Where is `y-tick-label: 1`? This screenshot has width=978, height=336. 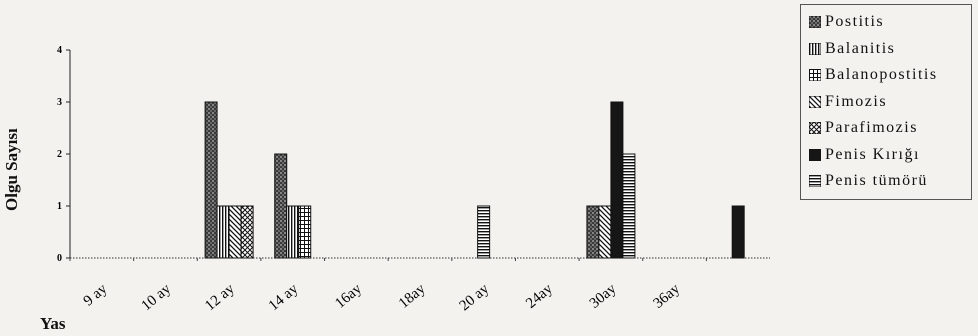 y-tick-label: 1 is located at coordinates (59, 206).